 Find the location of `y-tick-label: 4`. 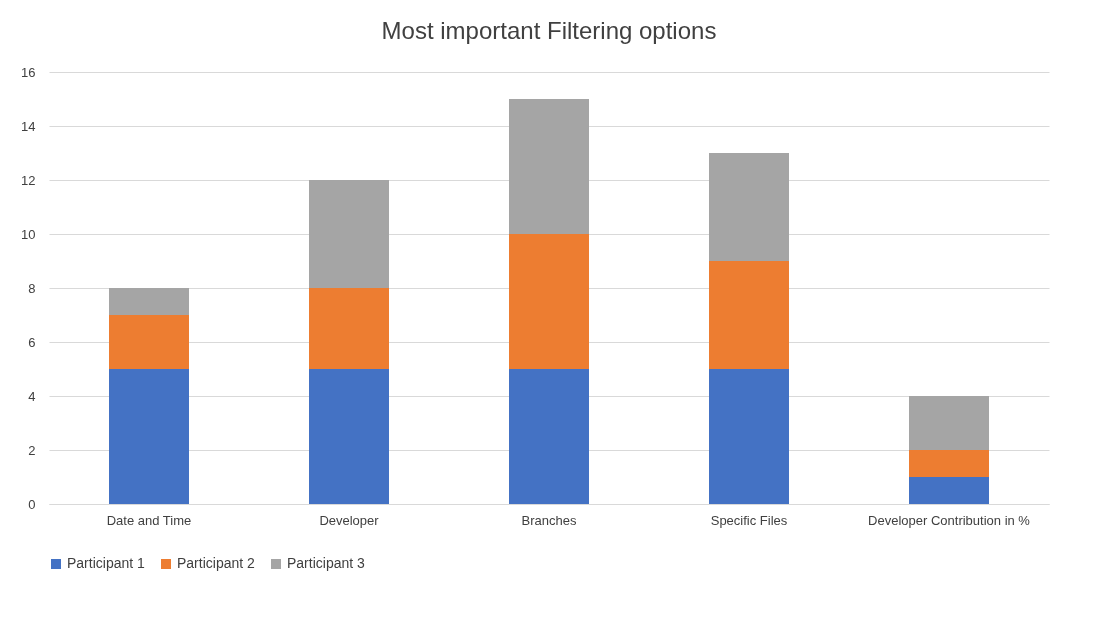

y-tick-label: 4 is located at coordinates (32, 396).